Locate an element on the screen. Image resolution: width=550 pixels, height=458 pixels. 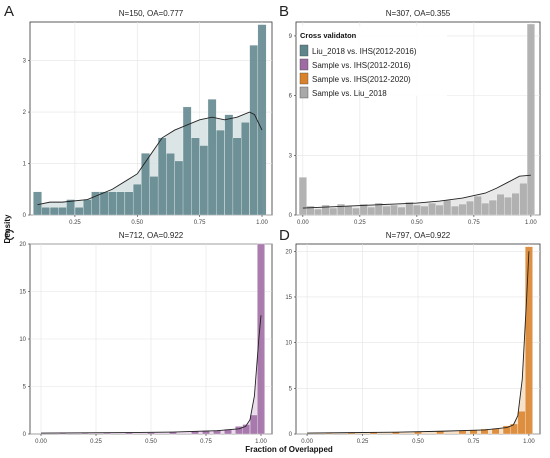
legend-box is located at coordinates (372, 61).